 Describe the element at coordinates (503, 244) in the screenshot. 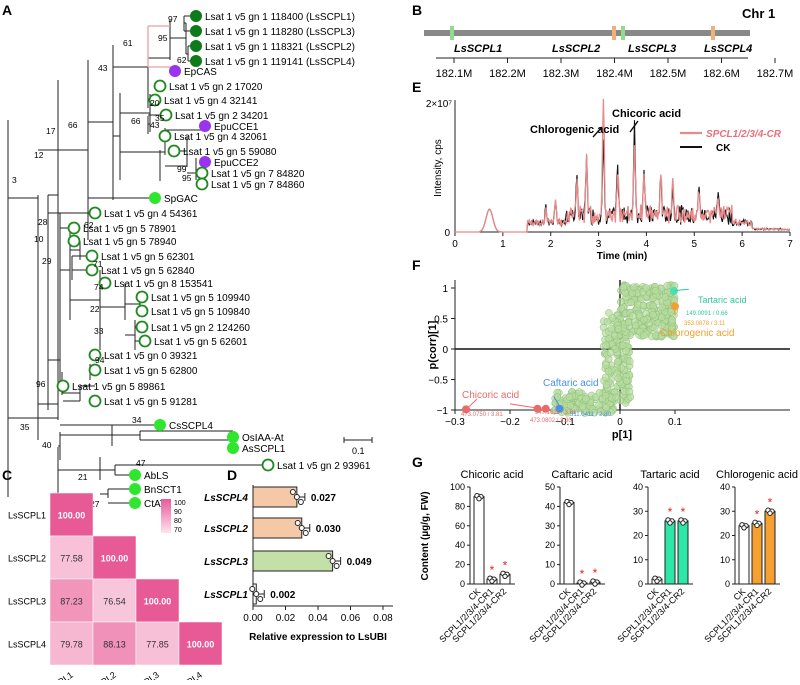

I see `x-tick-label: 1` at that location.